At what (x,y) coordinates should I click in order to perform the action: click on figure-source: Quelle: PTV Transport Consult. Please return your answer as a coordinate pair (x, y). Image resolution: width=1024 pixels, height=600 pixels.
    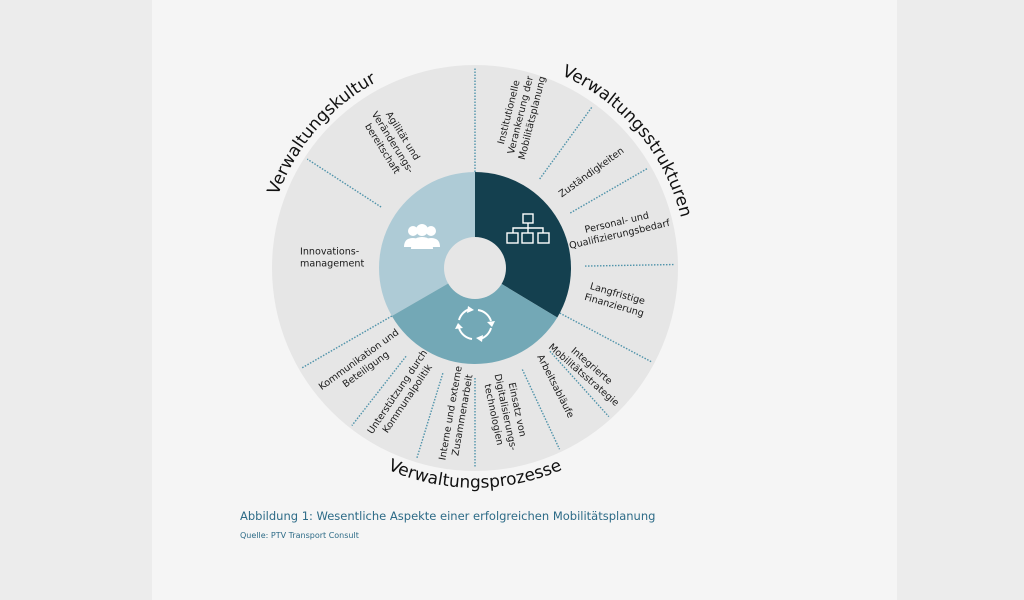
    Looking at the image, I should click on (299, 535).